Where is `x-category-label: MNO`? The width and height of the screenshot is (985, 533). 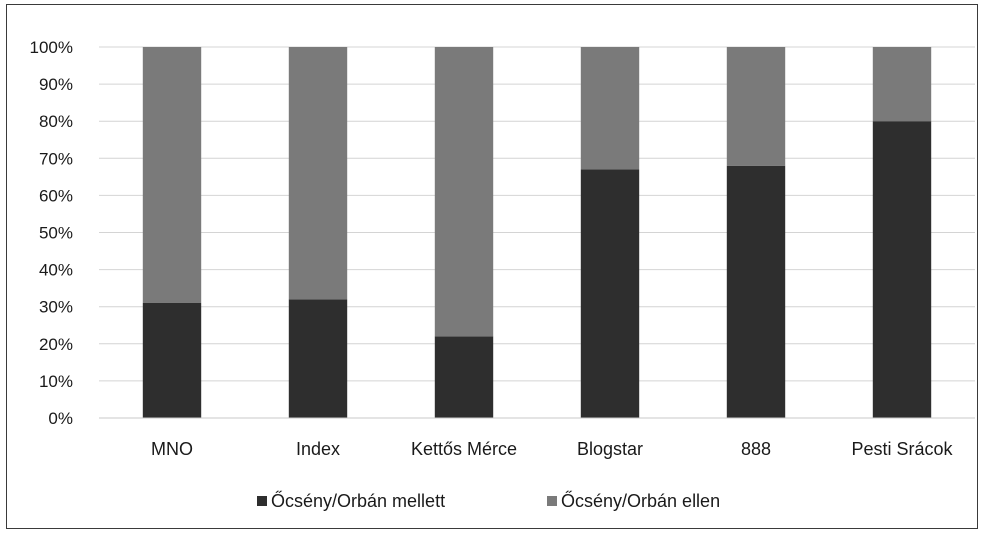
x-category-label: MNO is located at coordinates (172, 449).